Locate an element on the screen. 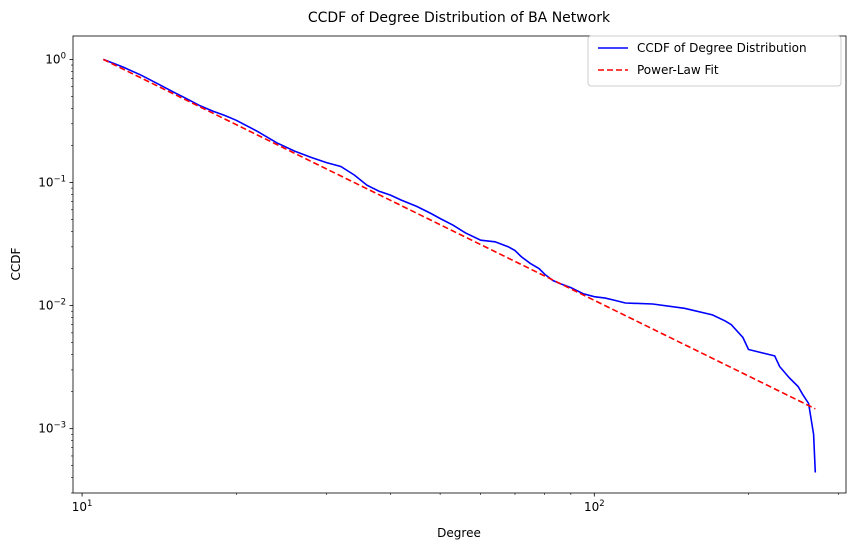 Image resolution: width=857 pixels, height=550 pixels. y-tick-label: 10⁰ is located at coordinates (55, 58).